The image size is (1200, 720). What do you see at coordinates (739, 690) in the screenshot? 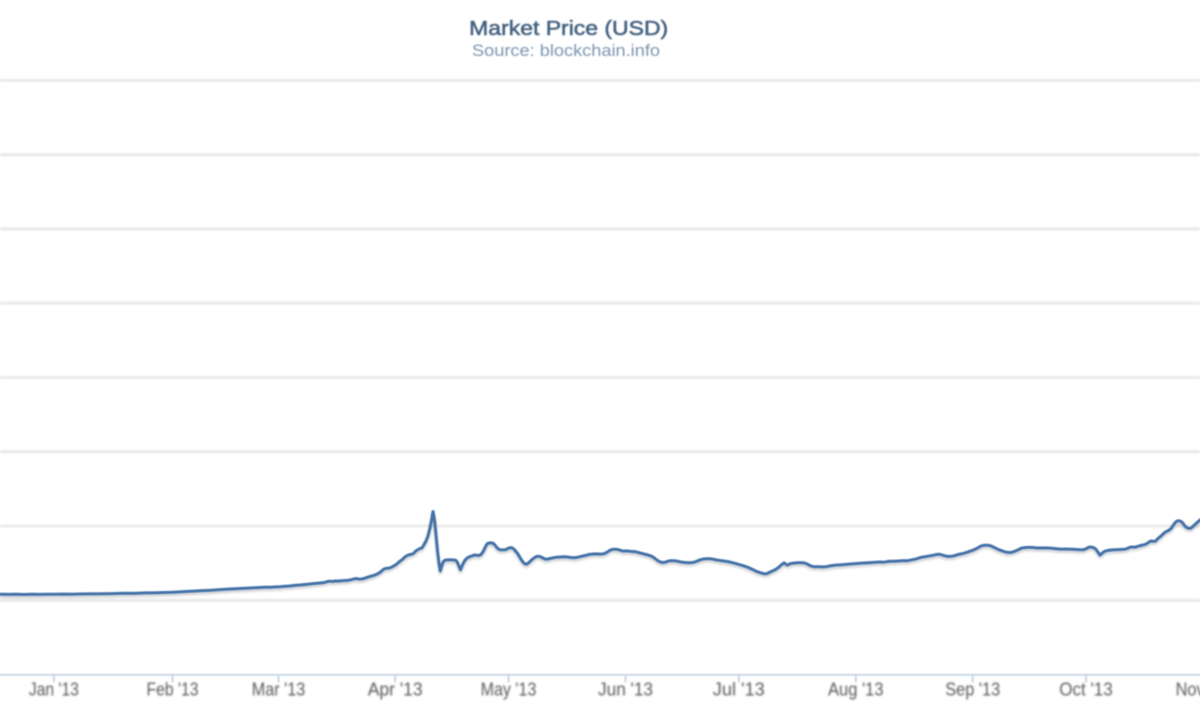
I see `svg-text: Jul '13` at bounding box center [739, 690].